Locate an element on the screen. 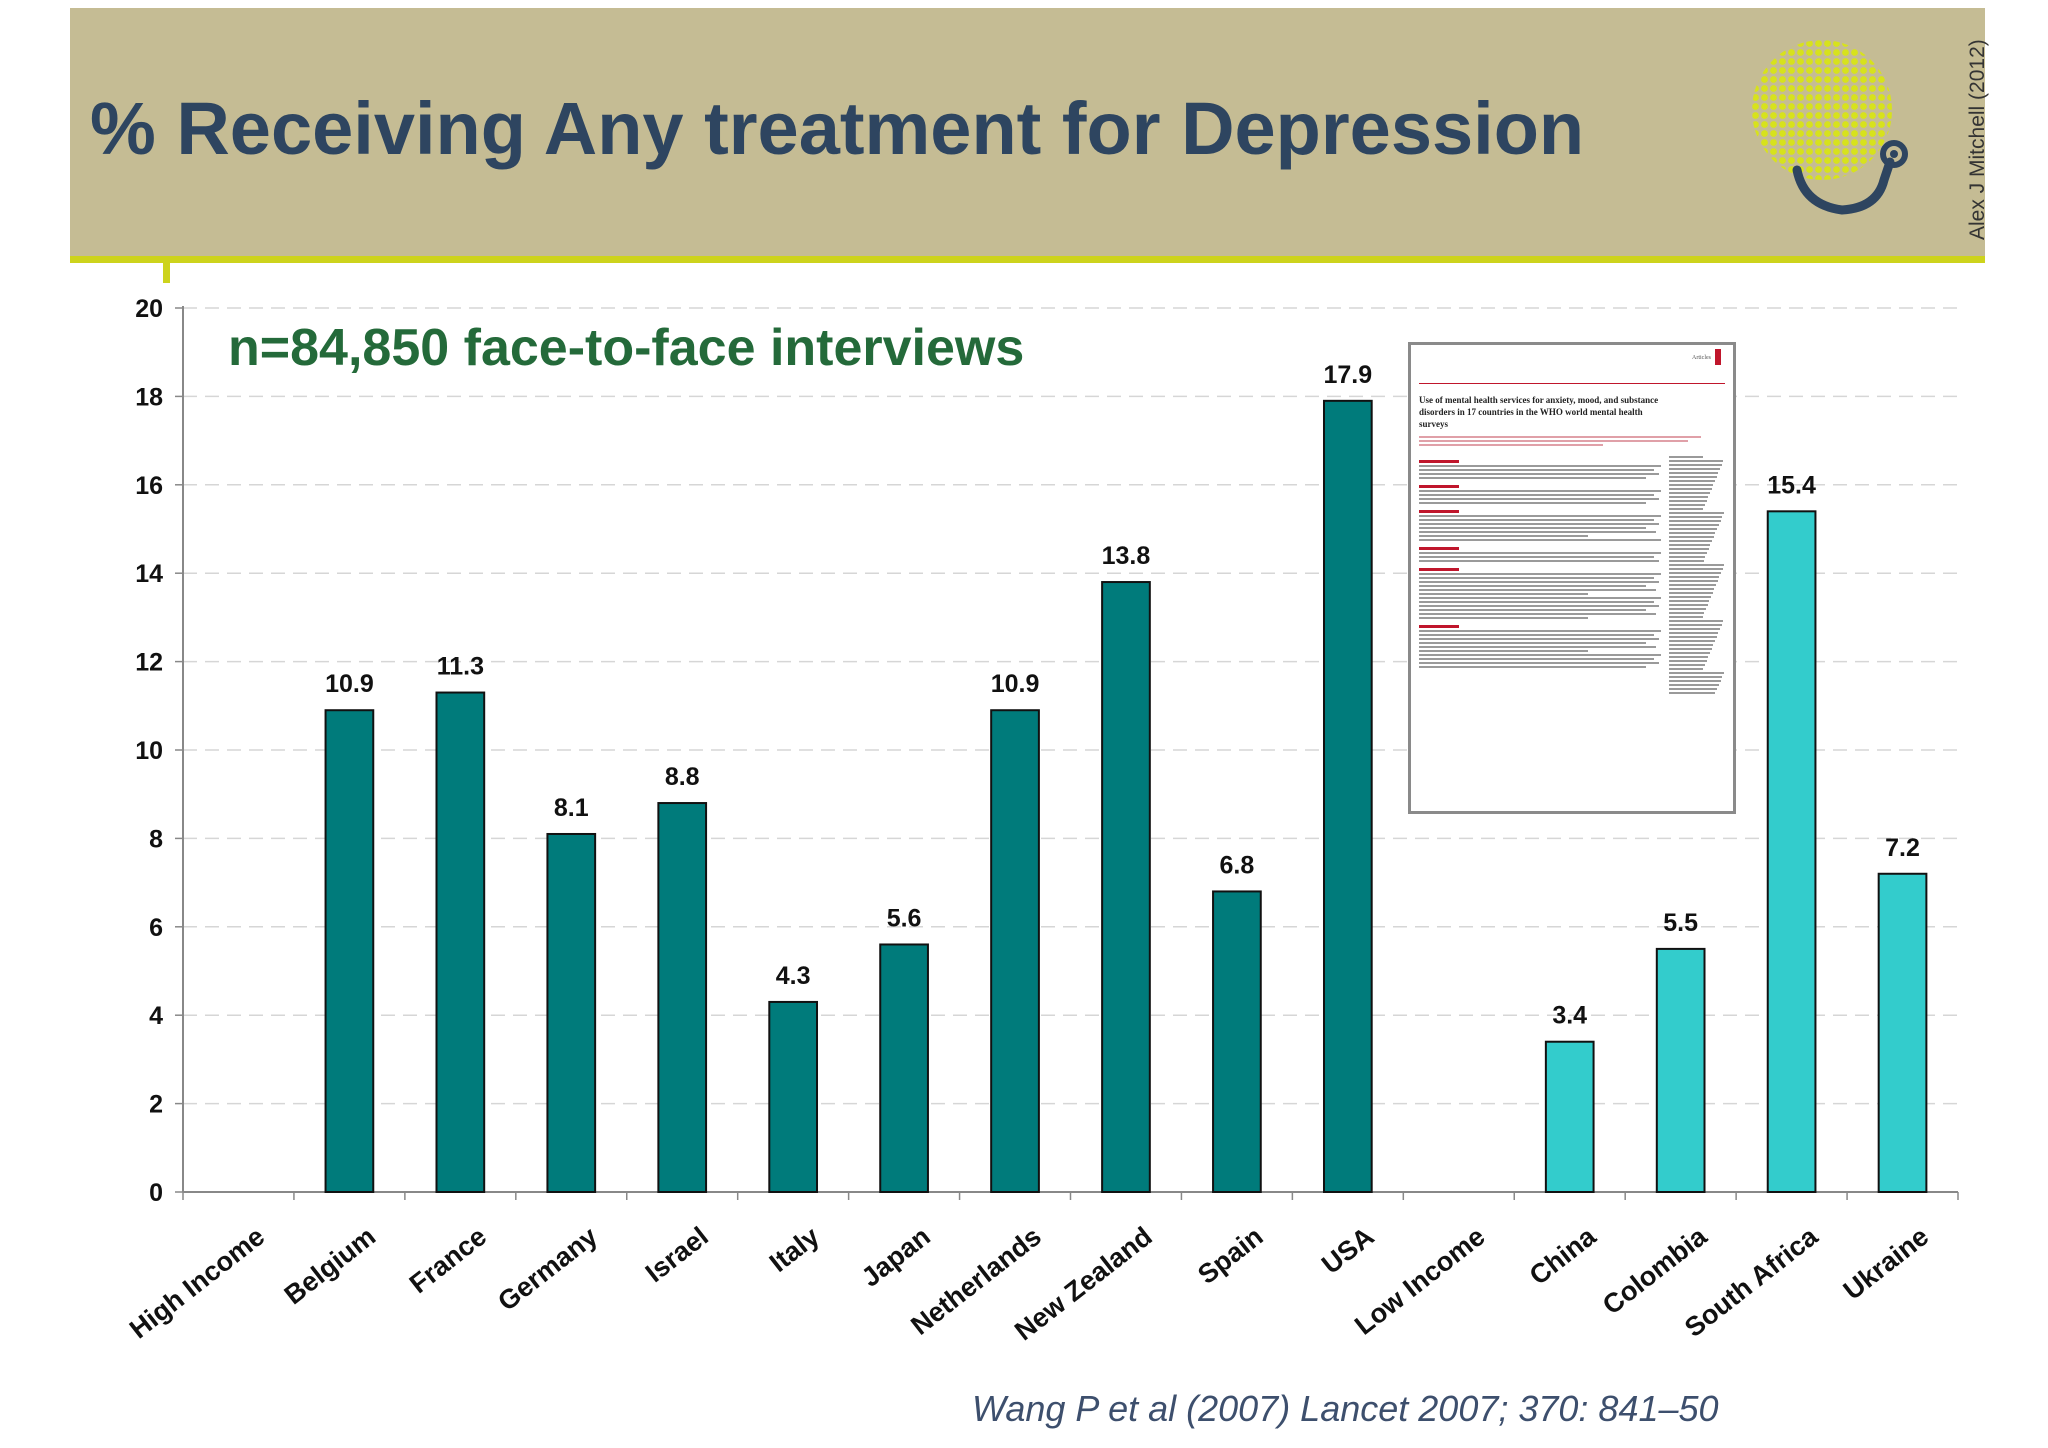 This screenshot has width=2048, height=1448. y-tick-label: 10 is located at coordinates (149, 751).